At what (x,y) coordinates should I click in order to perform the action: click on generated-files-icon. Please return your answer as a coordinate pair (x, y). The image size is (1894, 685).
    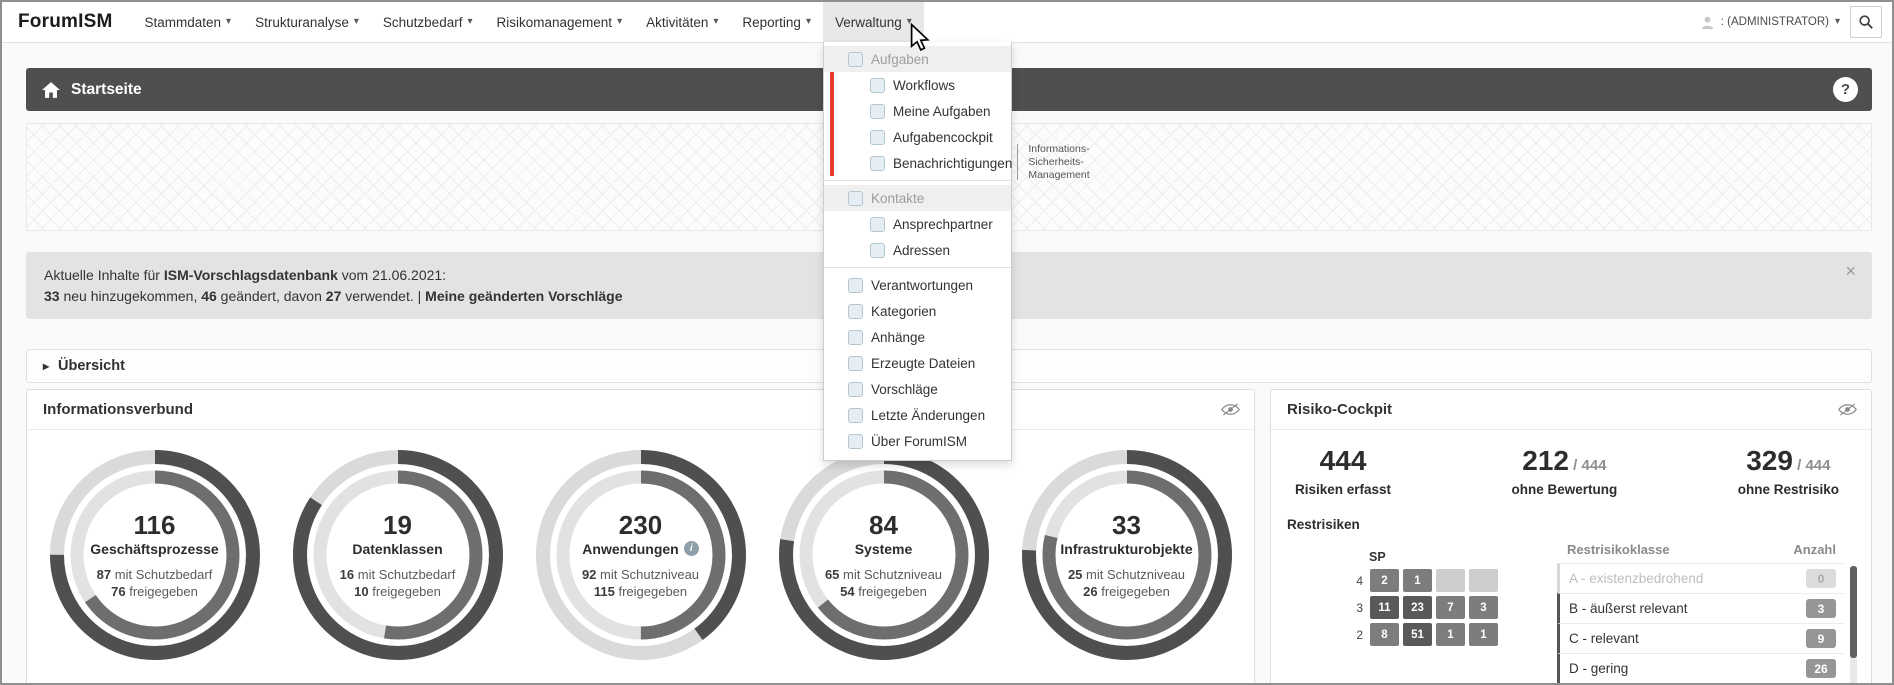
    Looking at the image, I should click on (855, 363).